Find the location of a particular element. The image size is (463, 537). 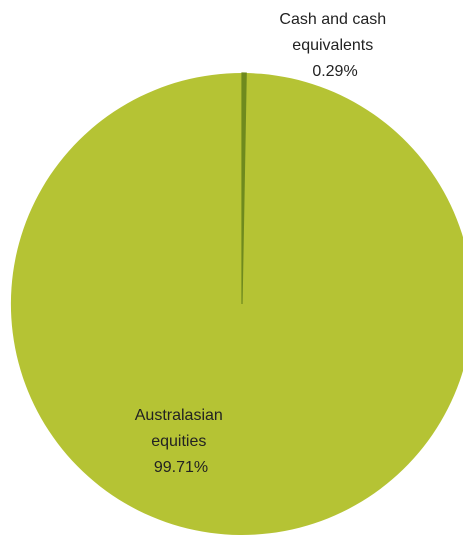

slice-label-australasian-equities: Australasian equities 99.71% is located at coordinates (181, 441).